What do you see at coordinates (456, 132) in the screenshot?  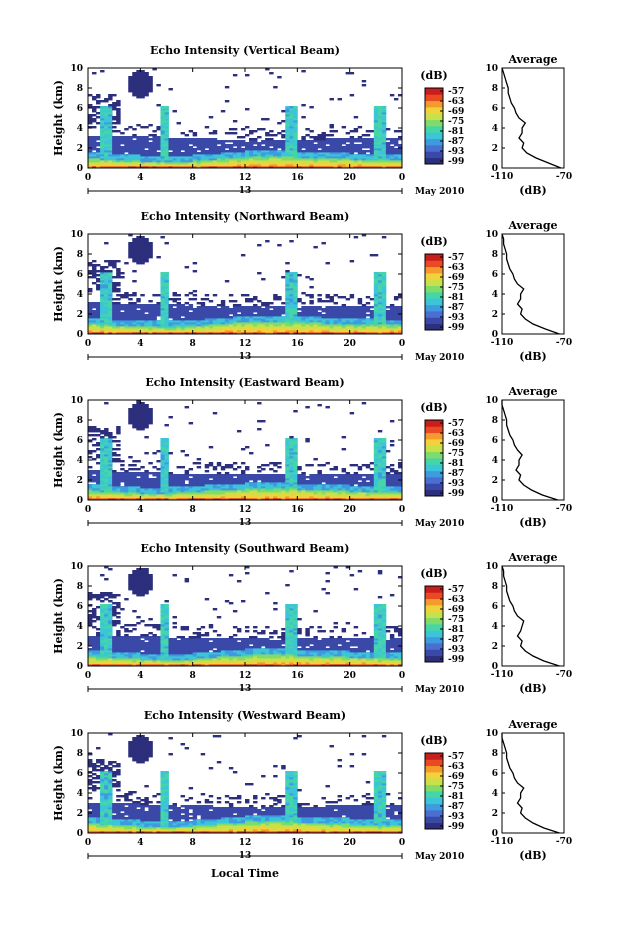 I see `colorbar-tick-label: -81` at bounding box center [456, 132].